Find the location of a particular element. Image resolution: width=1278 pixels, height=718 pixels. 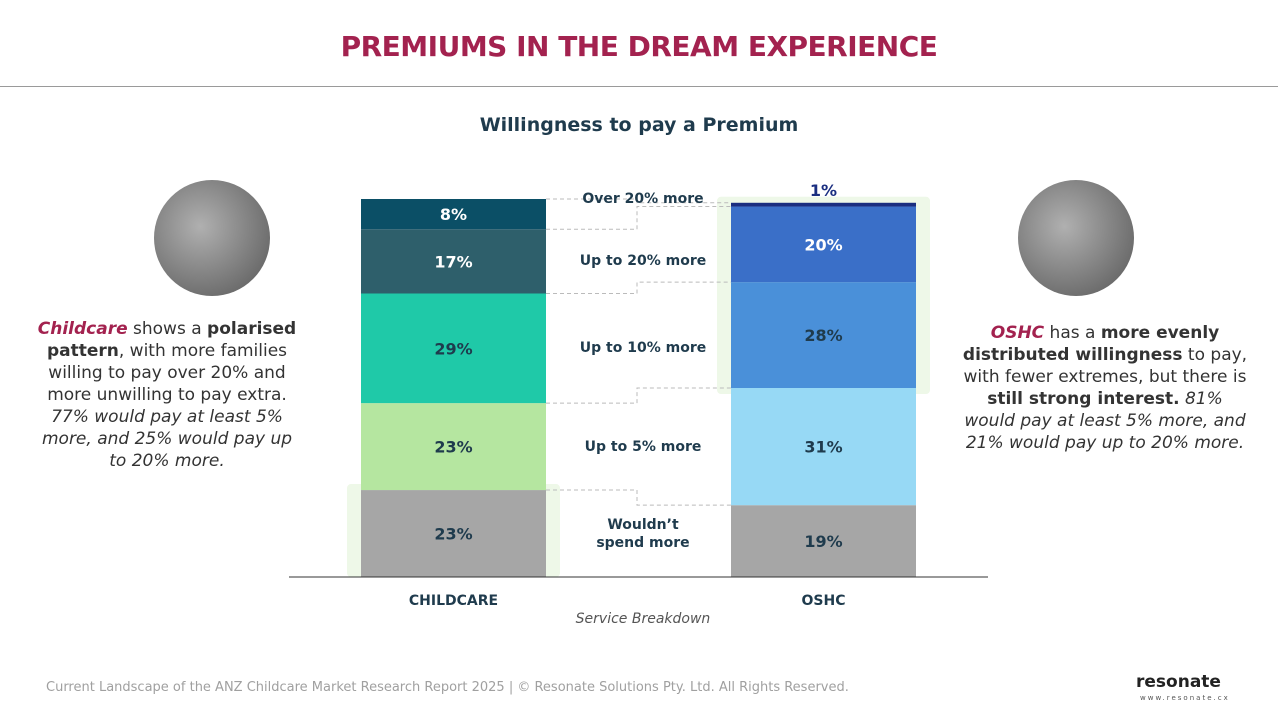

legend-label: Over 20% more is located at coordinates (643, 199).